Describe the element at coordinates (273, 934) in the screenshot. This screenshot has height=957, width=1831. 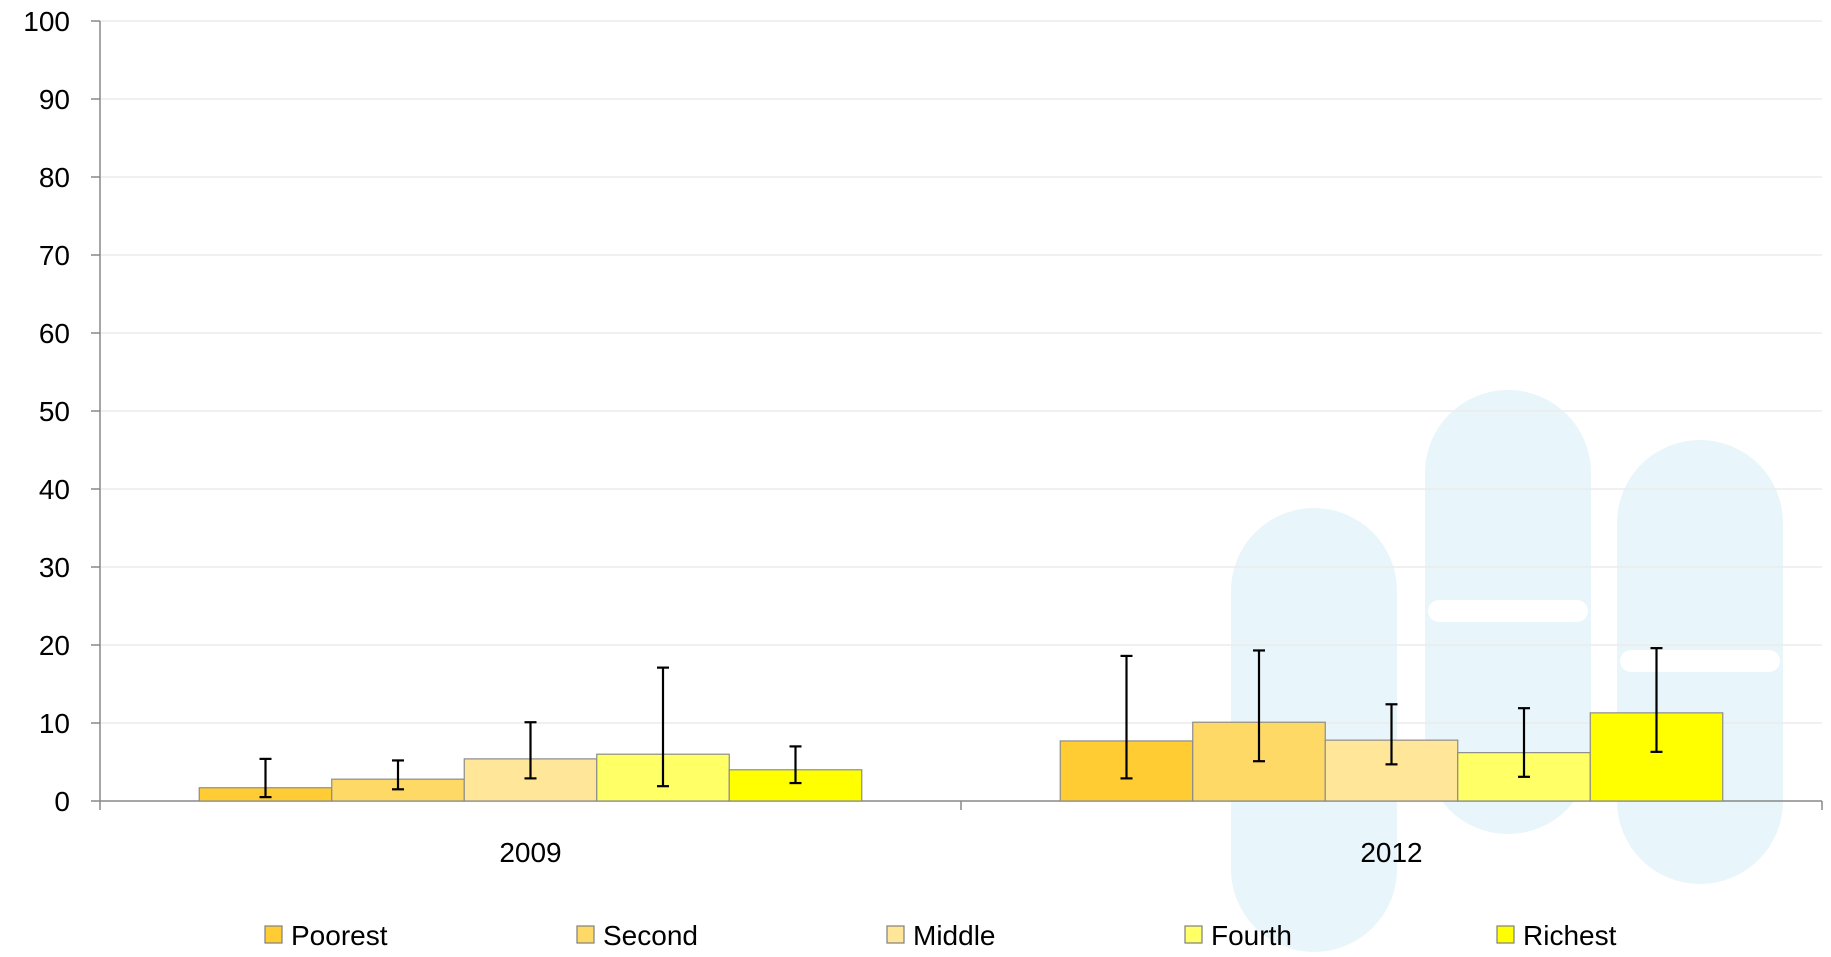
I see `legend-swatch-poorest` at that location.